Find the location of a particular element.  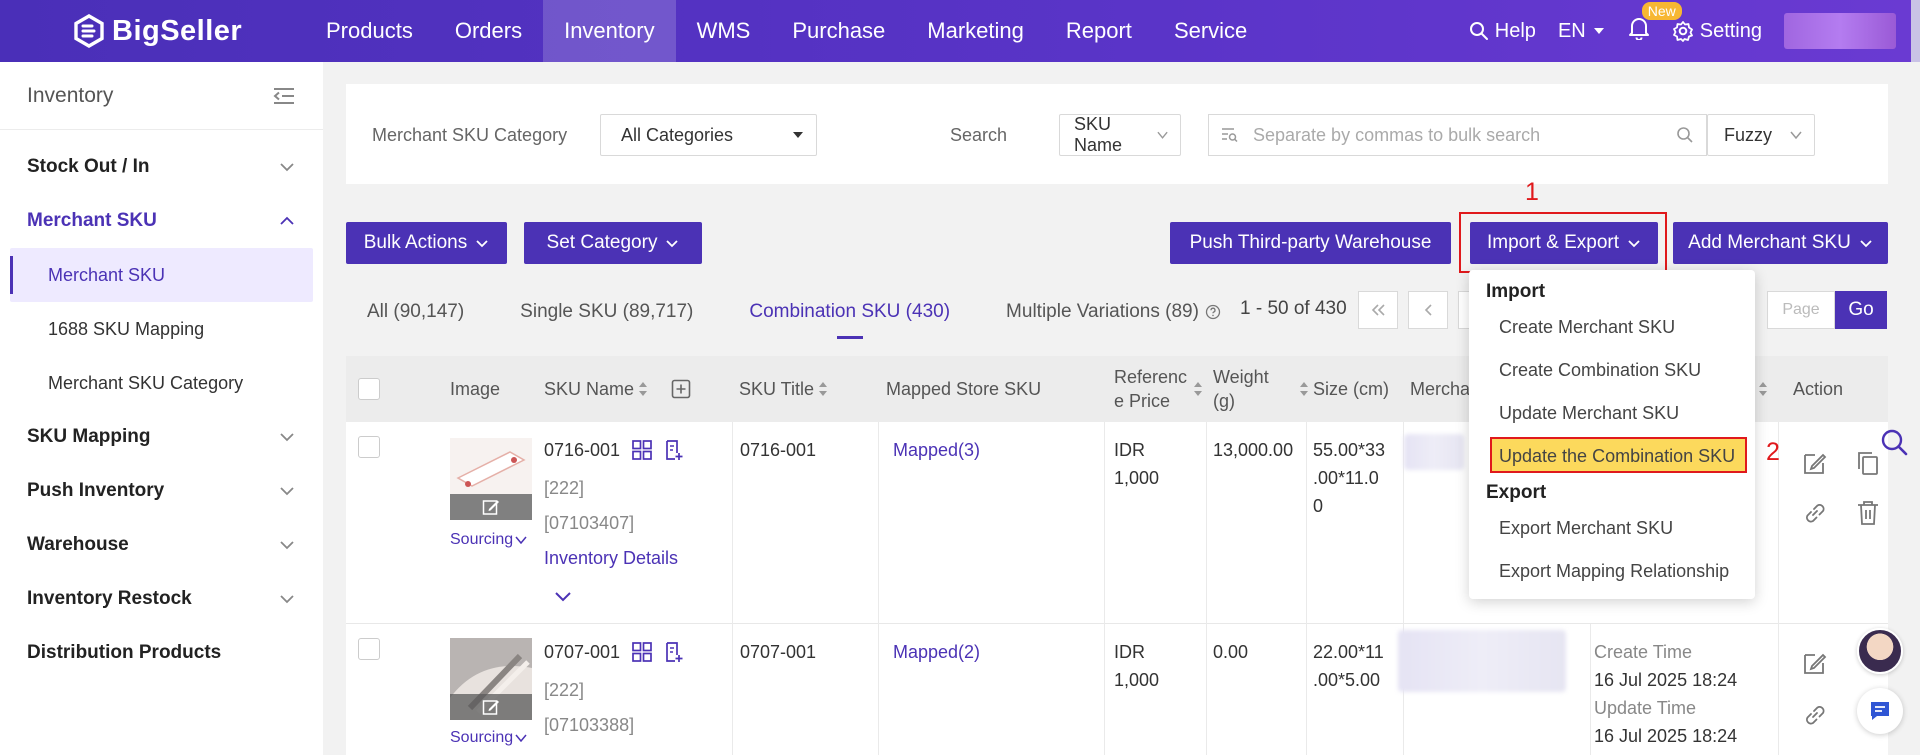

nav-service: Service is located at coordinates (1210, 30).